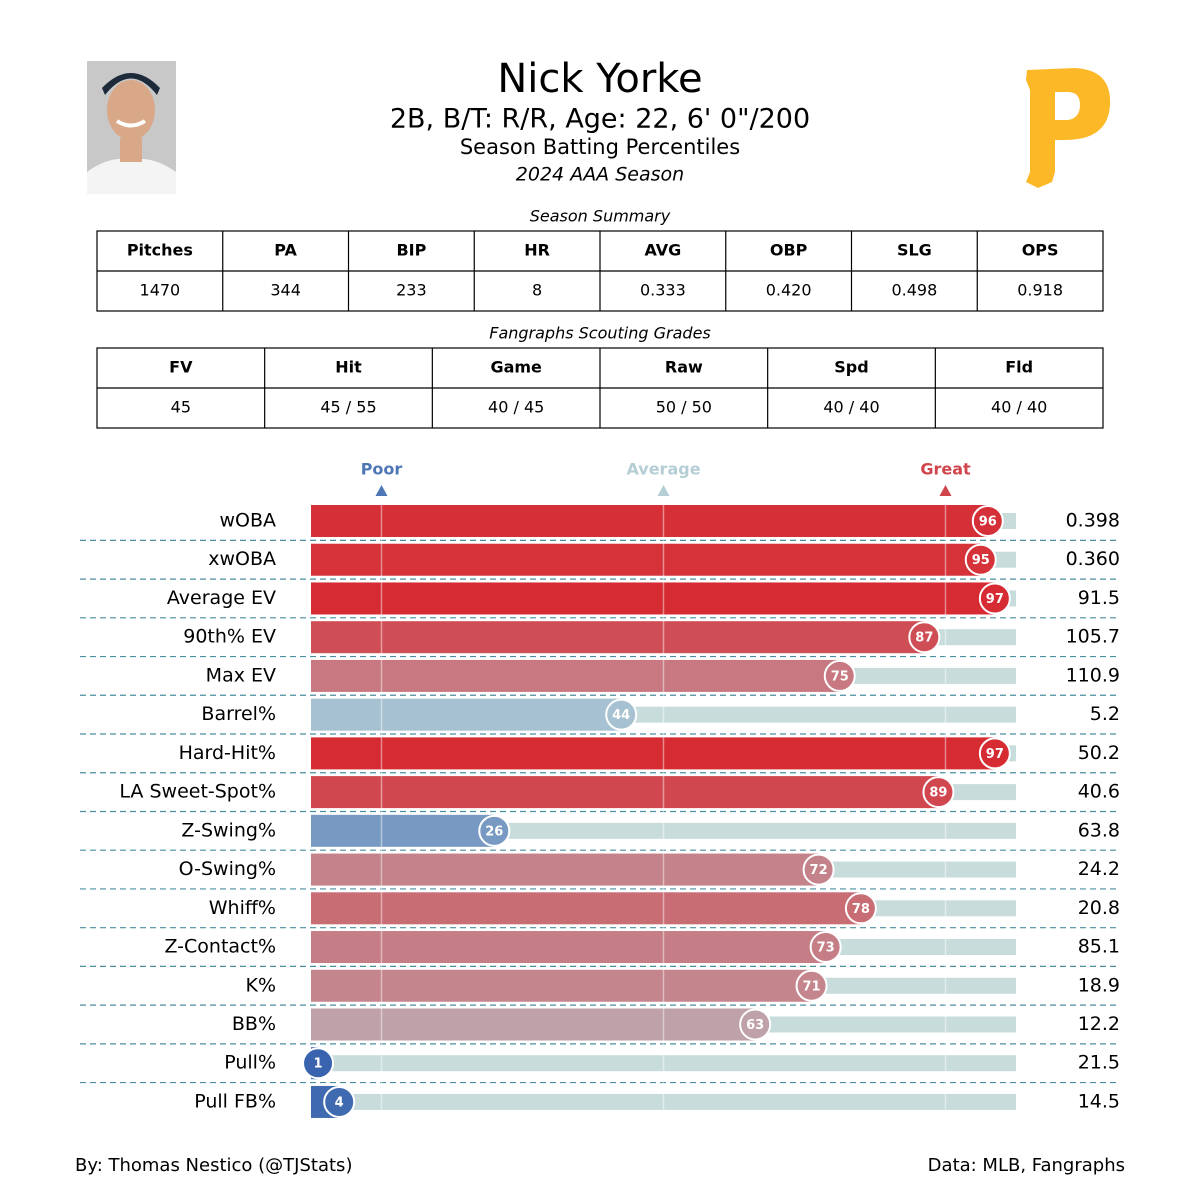  Describe the element at coordinates (411, 290) in the screenshot. I see `table-cell: 233` at that location.